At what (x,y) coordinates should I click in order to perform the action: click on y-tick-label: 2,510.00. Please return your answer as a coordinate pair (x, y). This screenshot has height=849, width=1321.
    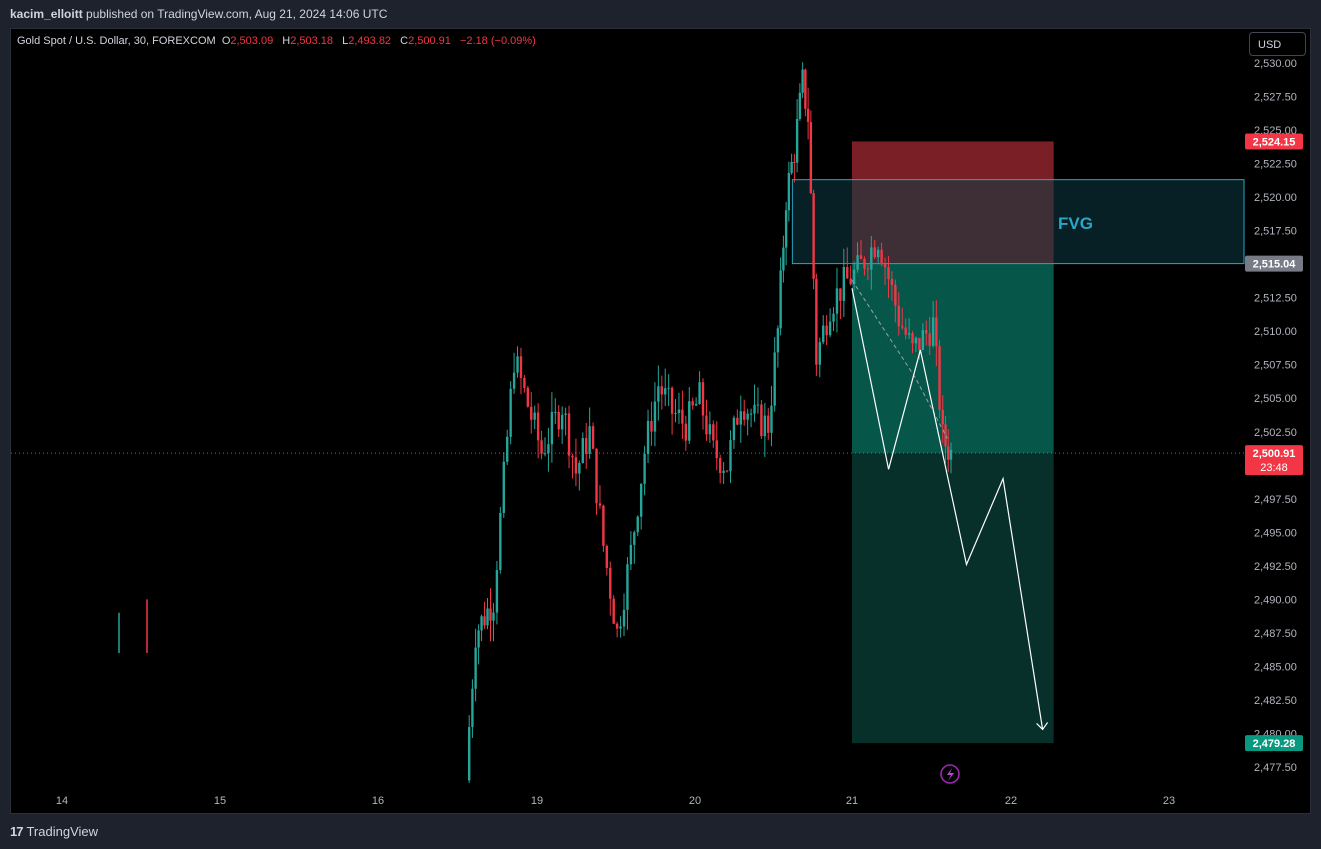
    Looking at the image, I should click on (1275, 332).